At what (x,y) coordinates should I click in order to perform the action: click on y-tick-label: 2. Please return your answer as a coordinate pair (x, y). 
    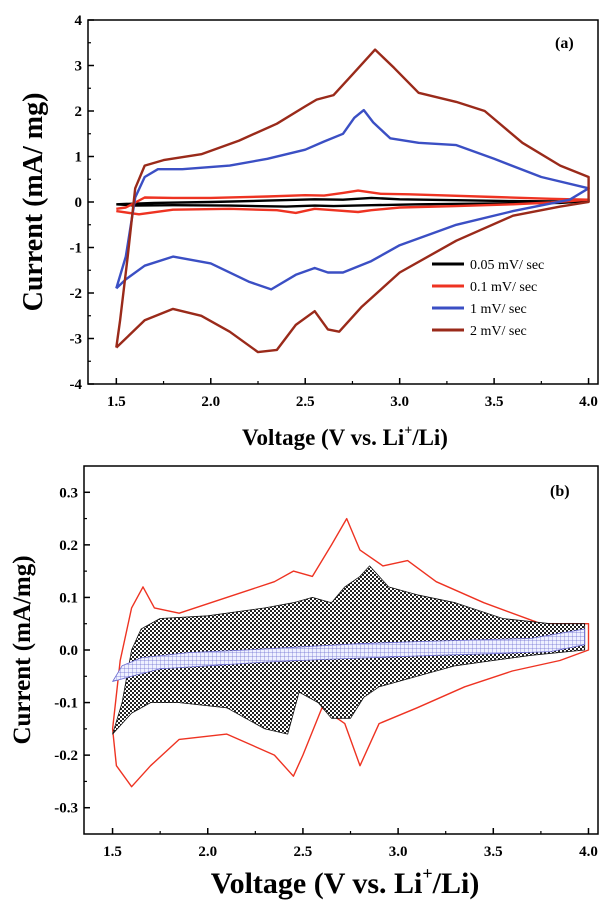
    Looking at the image, I should click on (79, 112).